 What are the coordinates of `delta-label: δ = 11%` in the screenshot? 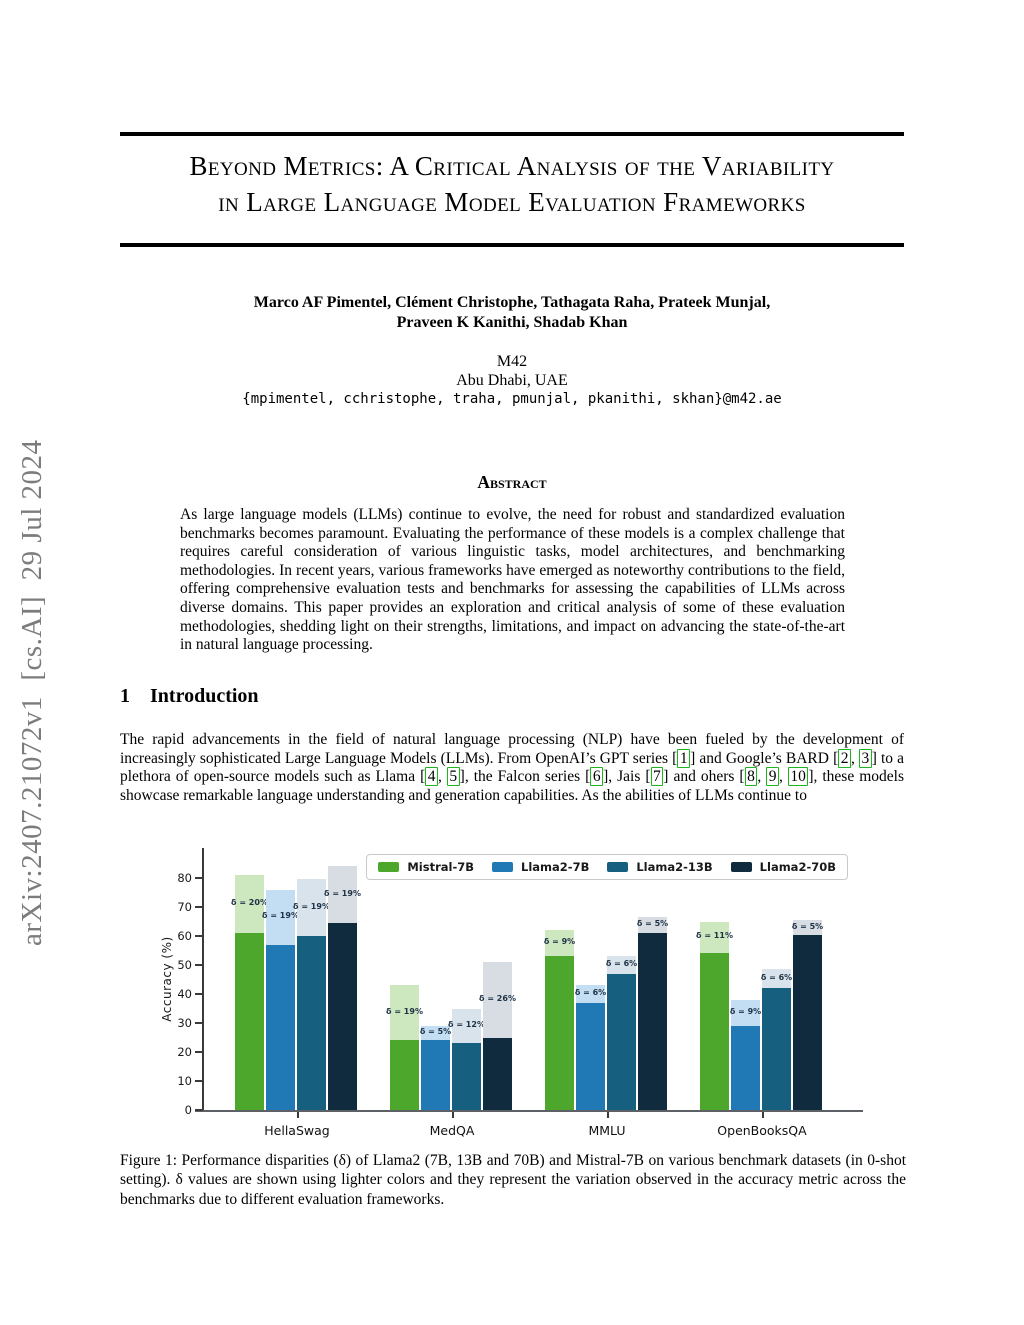 It's located at (714, 936).